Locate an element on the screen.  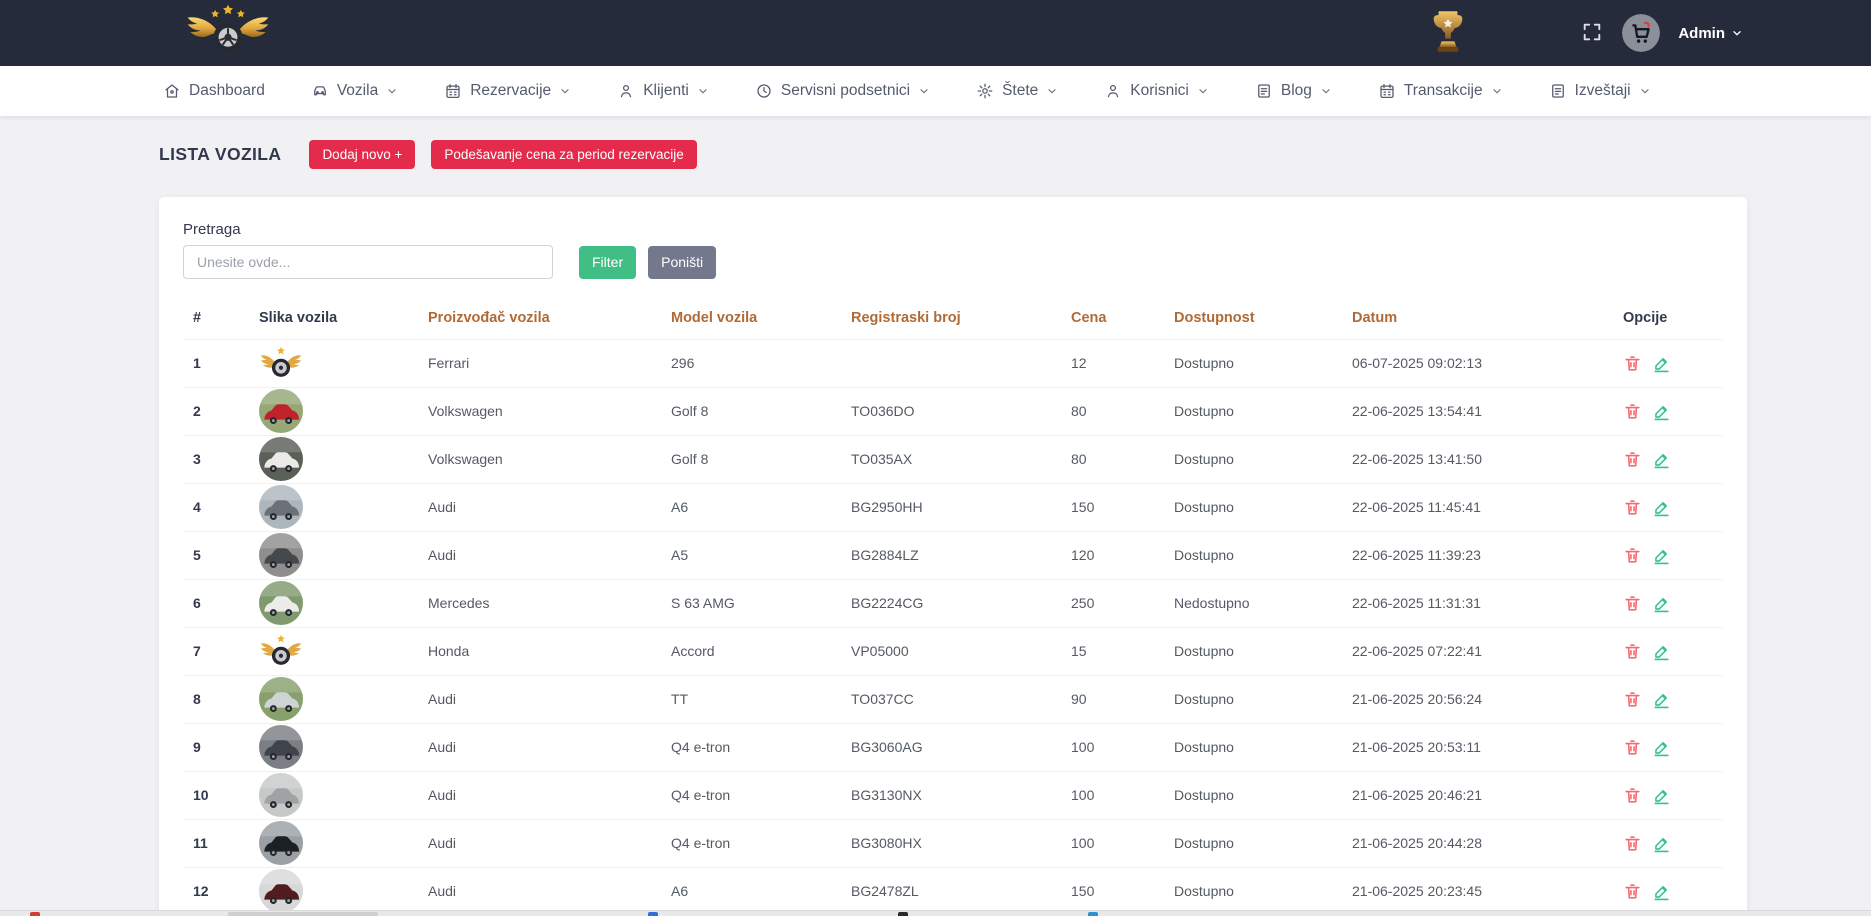
reset-button: Poništi is located at coordinates (682, 262).